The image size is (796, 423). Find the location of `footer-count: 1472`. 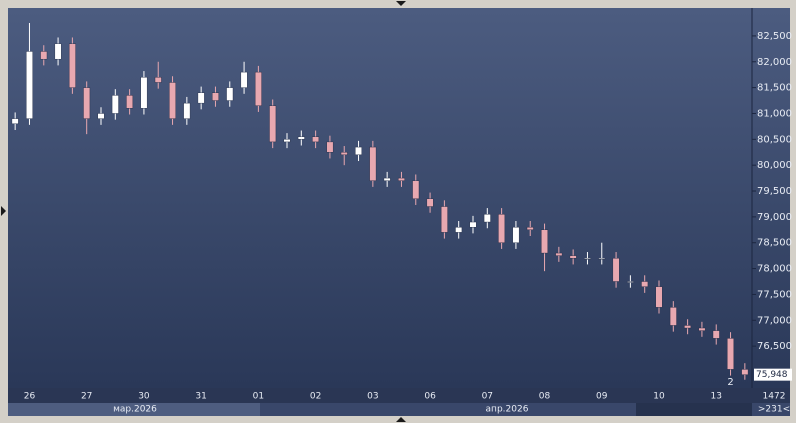

footer-count: 1472 is located at coordinates (774, 397).